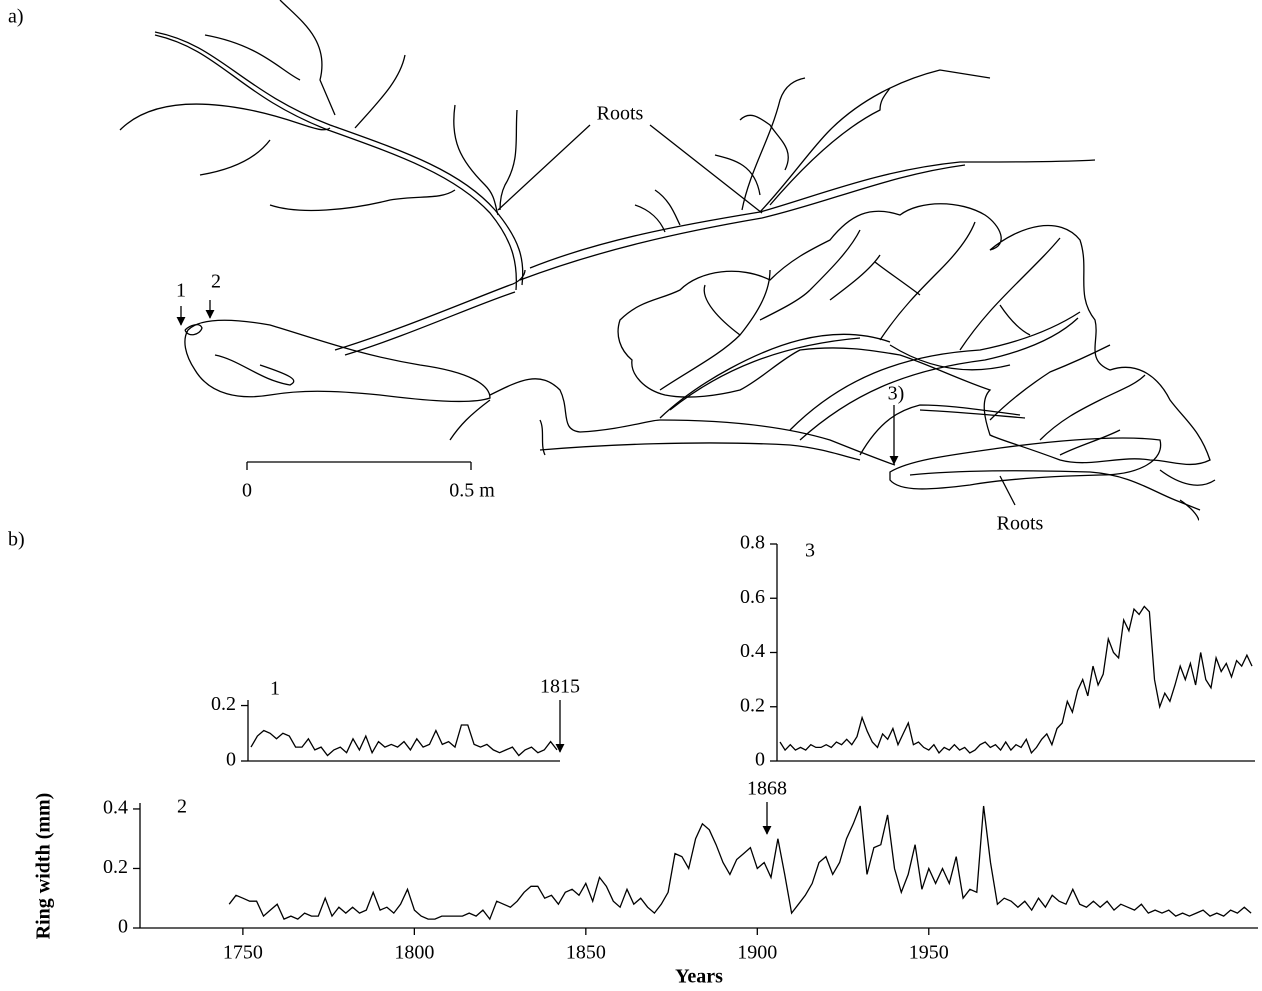  Describe the element at coordinates (586, 953) in the screenshot. I see `x-tick-label: 1850` at that location.